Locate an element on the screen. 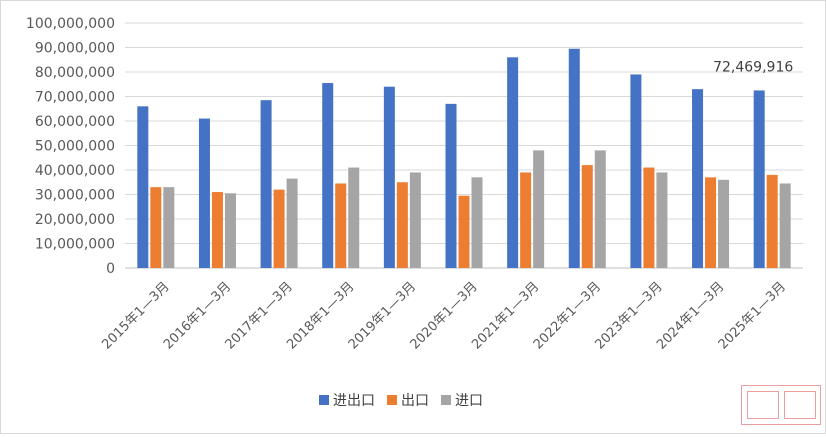 The height and width of the screenshot is (437, 826). data-label: 72,469,916 is located at coordinates (753, 67).